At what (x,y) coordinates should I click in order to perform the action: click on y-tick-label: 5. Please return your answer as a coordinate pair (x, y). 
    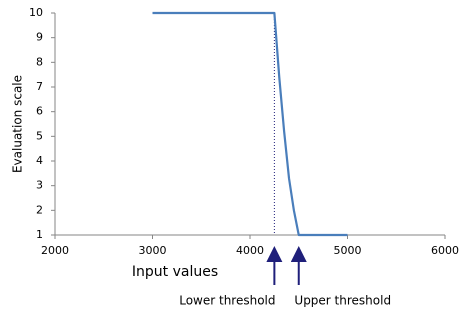
    Looking at the image, I should click on (39, 135).